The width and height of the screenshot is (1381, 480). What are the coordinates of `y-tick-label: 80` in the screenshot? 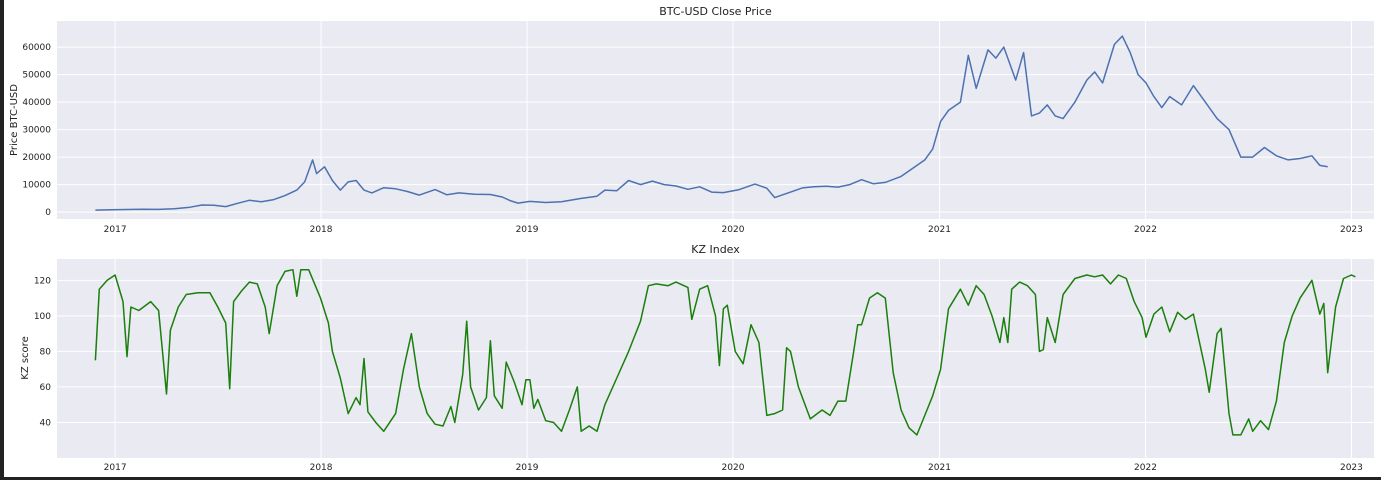 It's located at (46, 352).